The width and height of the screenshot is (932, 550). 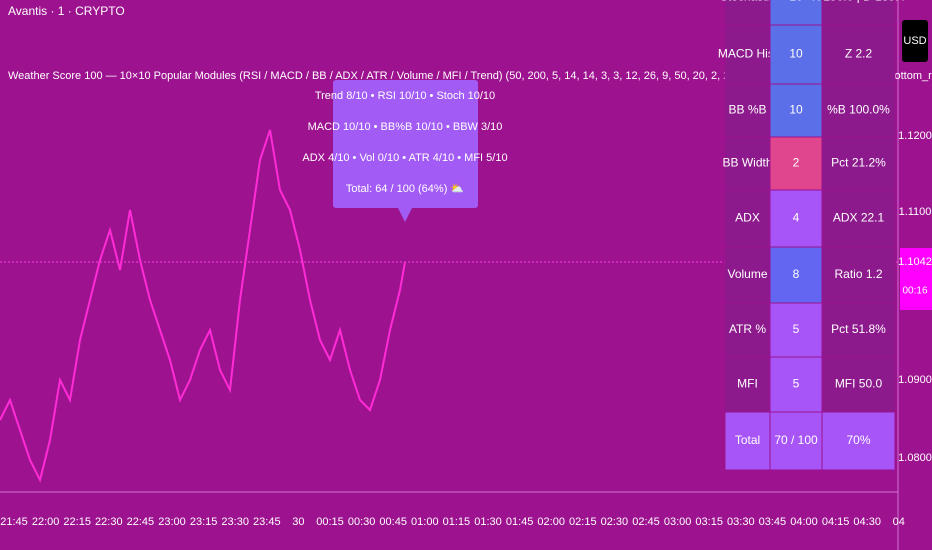 I want to click on time-label: 04:30, so click(x=867, y=522).